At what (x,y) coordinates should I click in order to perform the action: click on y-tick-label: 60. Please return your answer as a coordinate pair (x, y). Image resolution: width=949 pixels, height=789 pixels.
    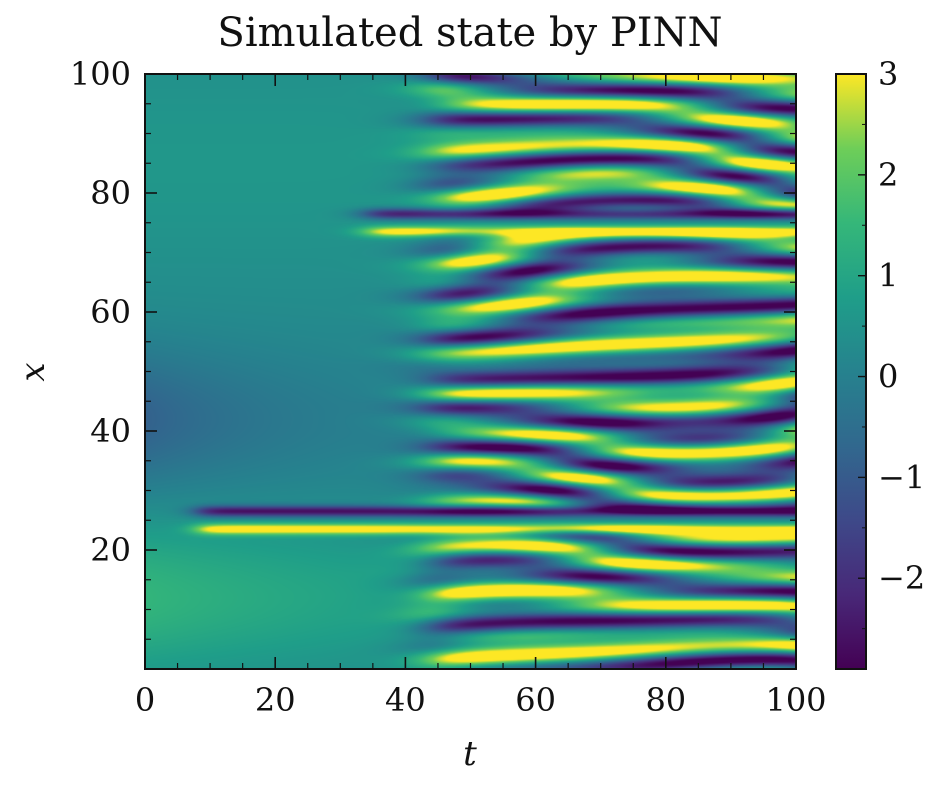
    Looking at the image, I should click on (110, 312).